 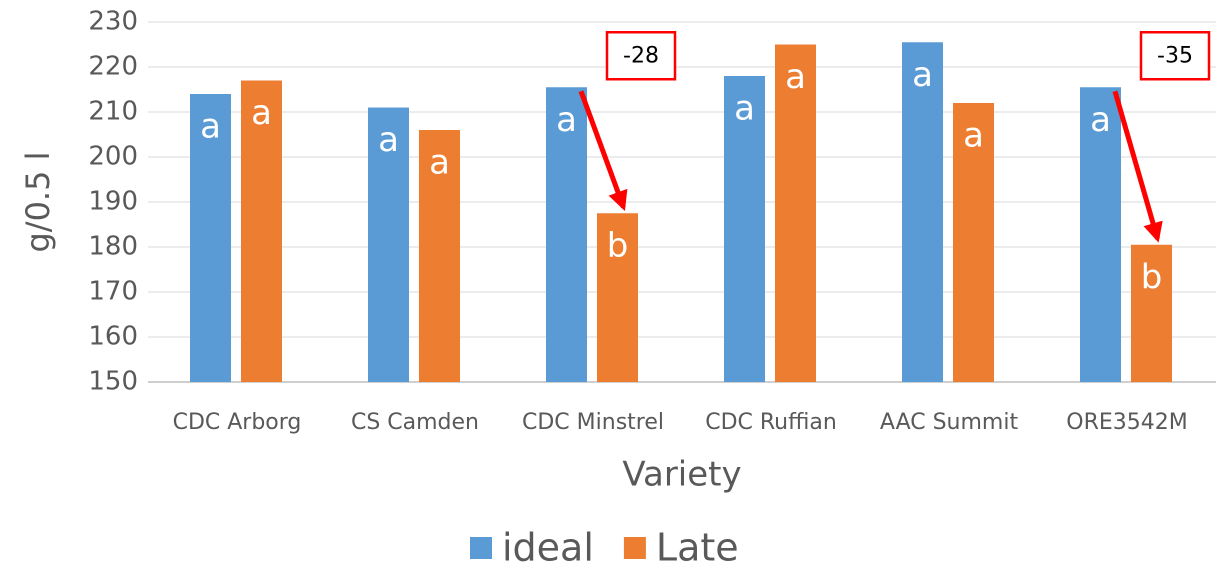 I want to click on x-tick-label: ORE3542M, so click(x=1126, y=422).